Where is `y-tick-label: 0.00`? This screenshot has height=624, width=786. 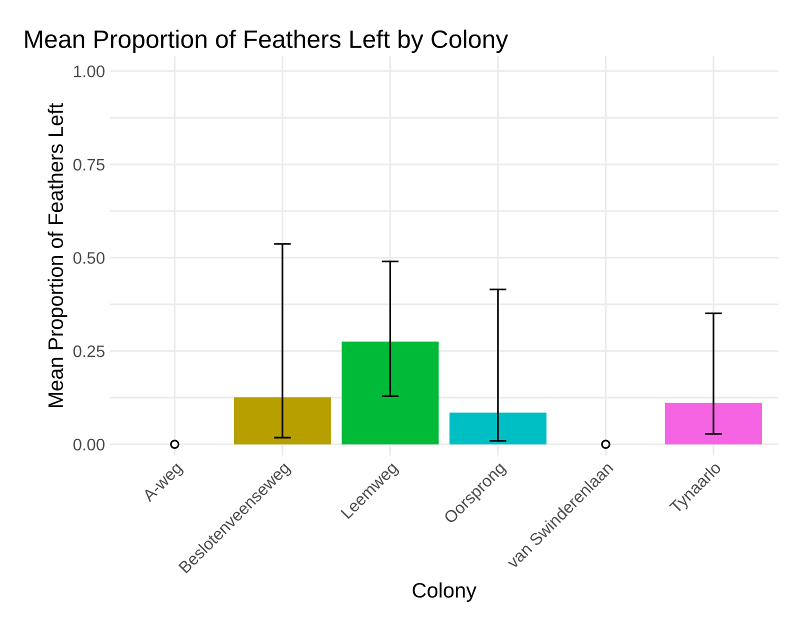
y-tick-label: 0.00 is located at coordinates (89, 444).